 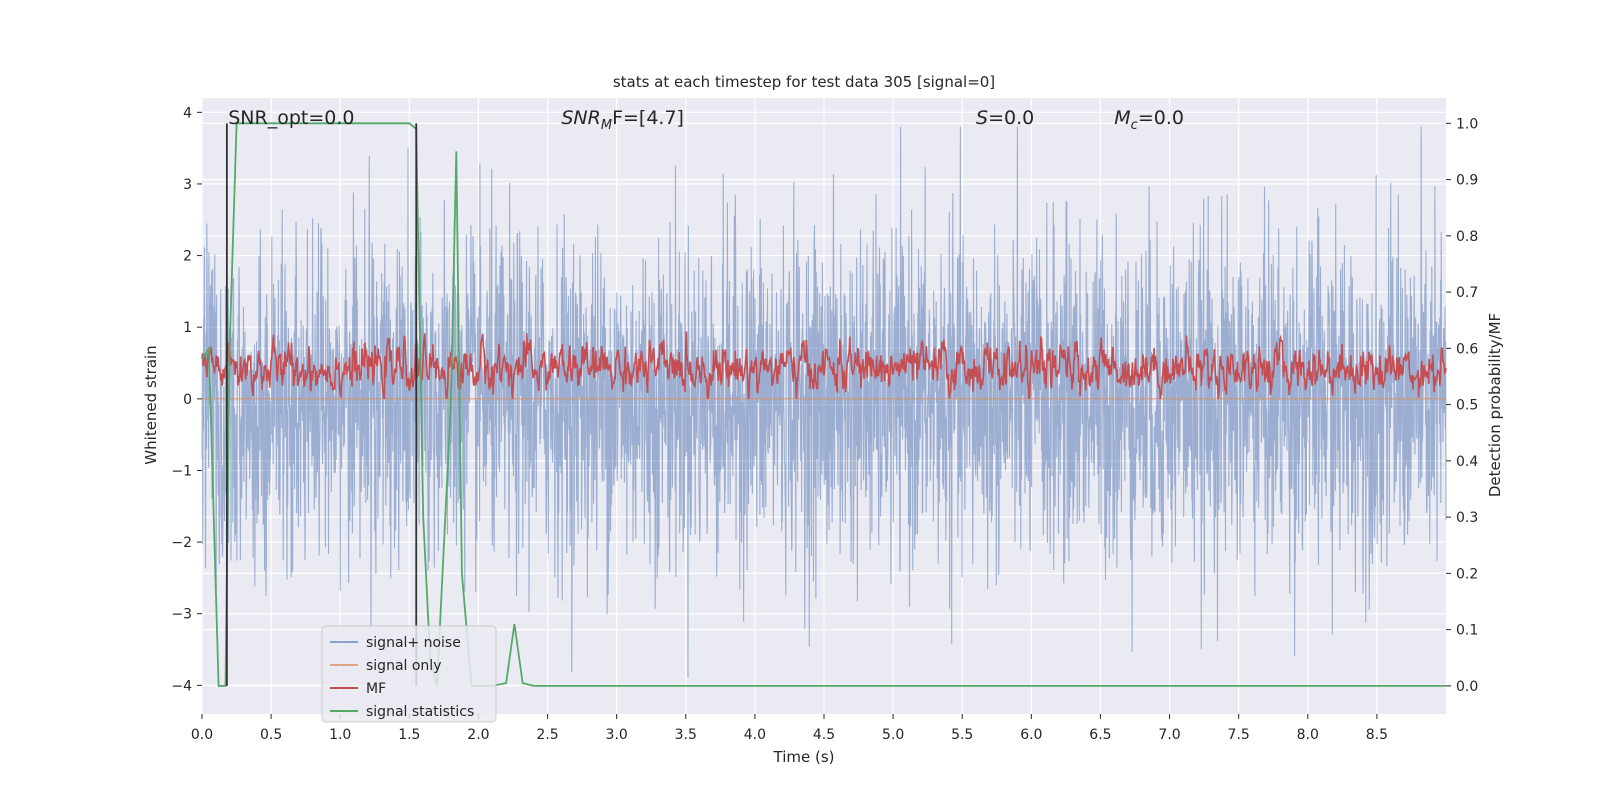 I want to click on x-tick-label: 6.0, so click(x=1031, y=735).